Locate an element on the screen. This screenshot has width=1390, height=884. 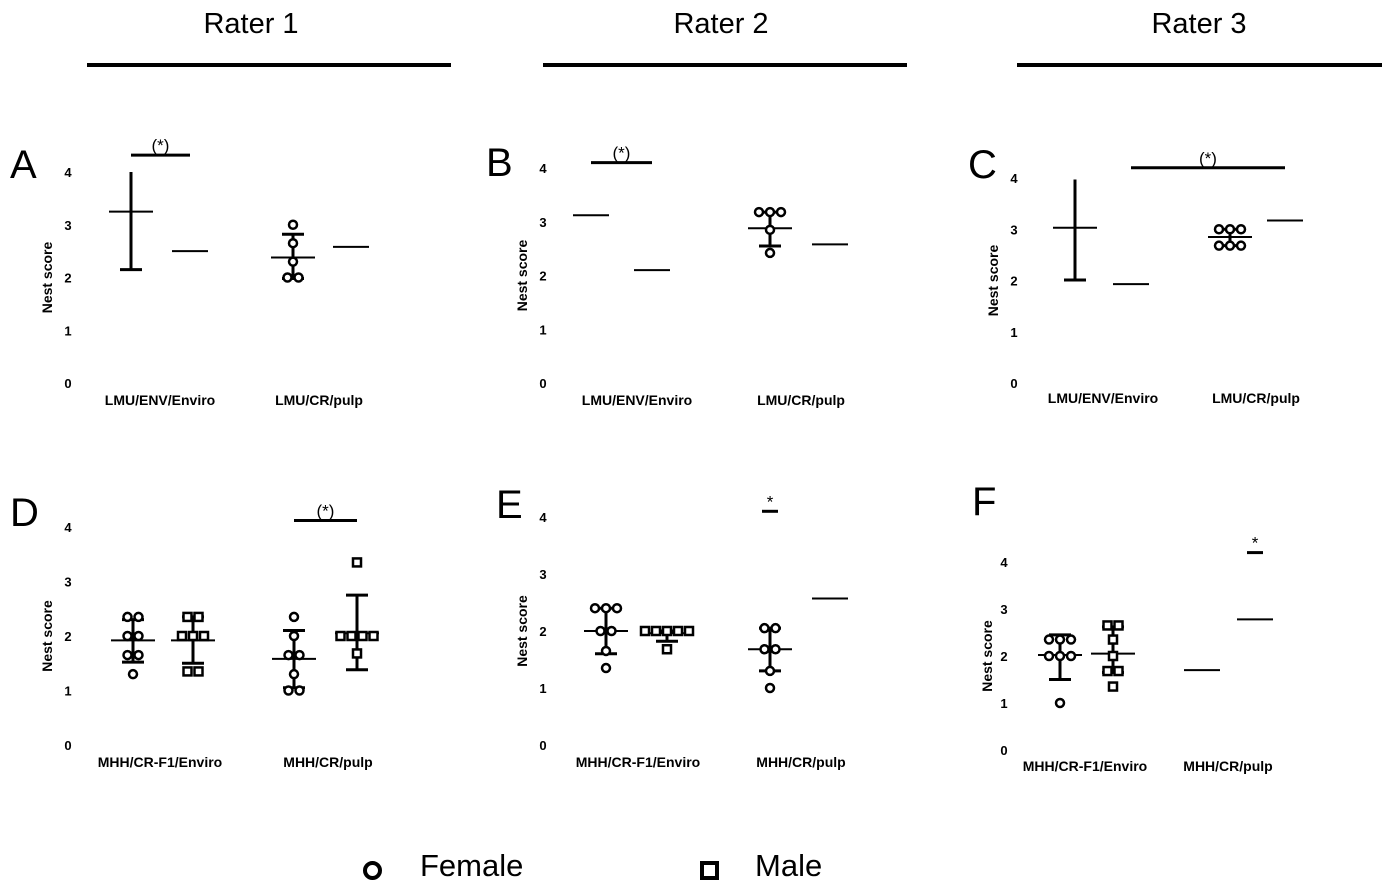
legend-male-label: Male is located at coordinates (789, 865).